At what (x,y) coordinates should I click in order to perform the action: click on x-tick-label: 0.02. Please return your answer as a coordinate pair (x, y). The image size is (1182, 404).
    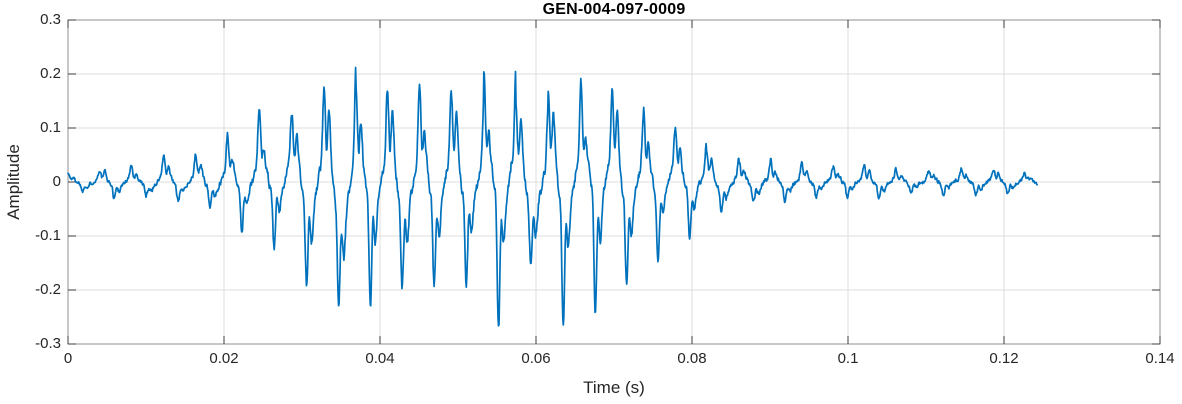
    Looking at the image, I should click on (224, 358).